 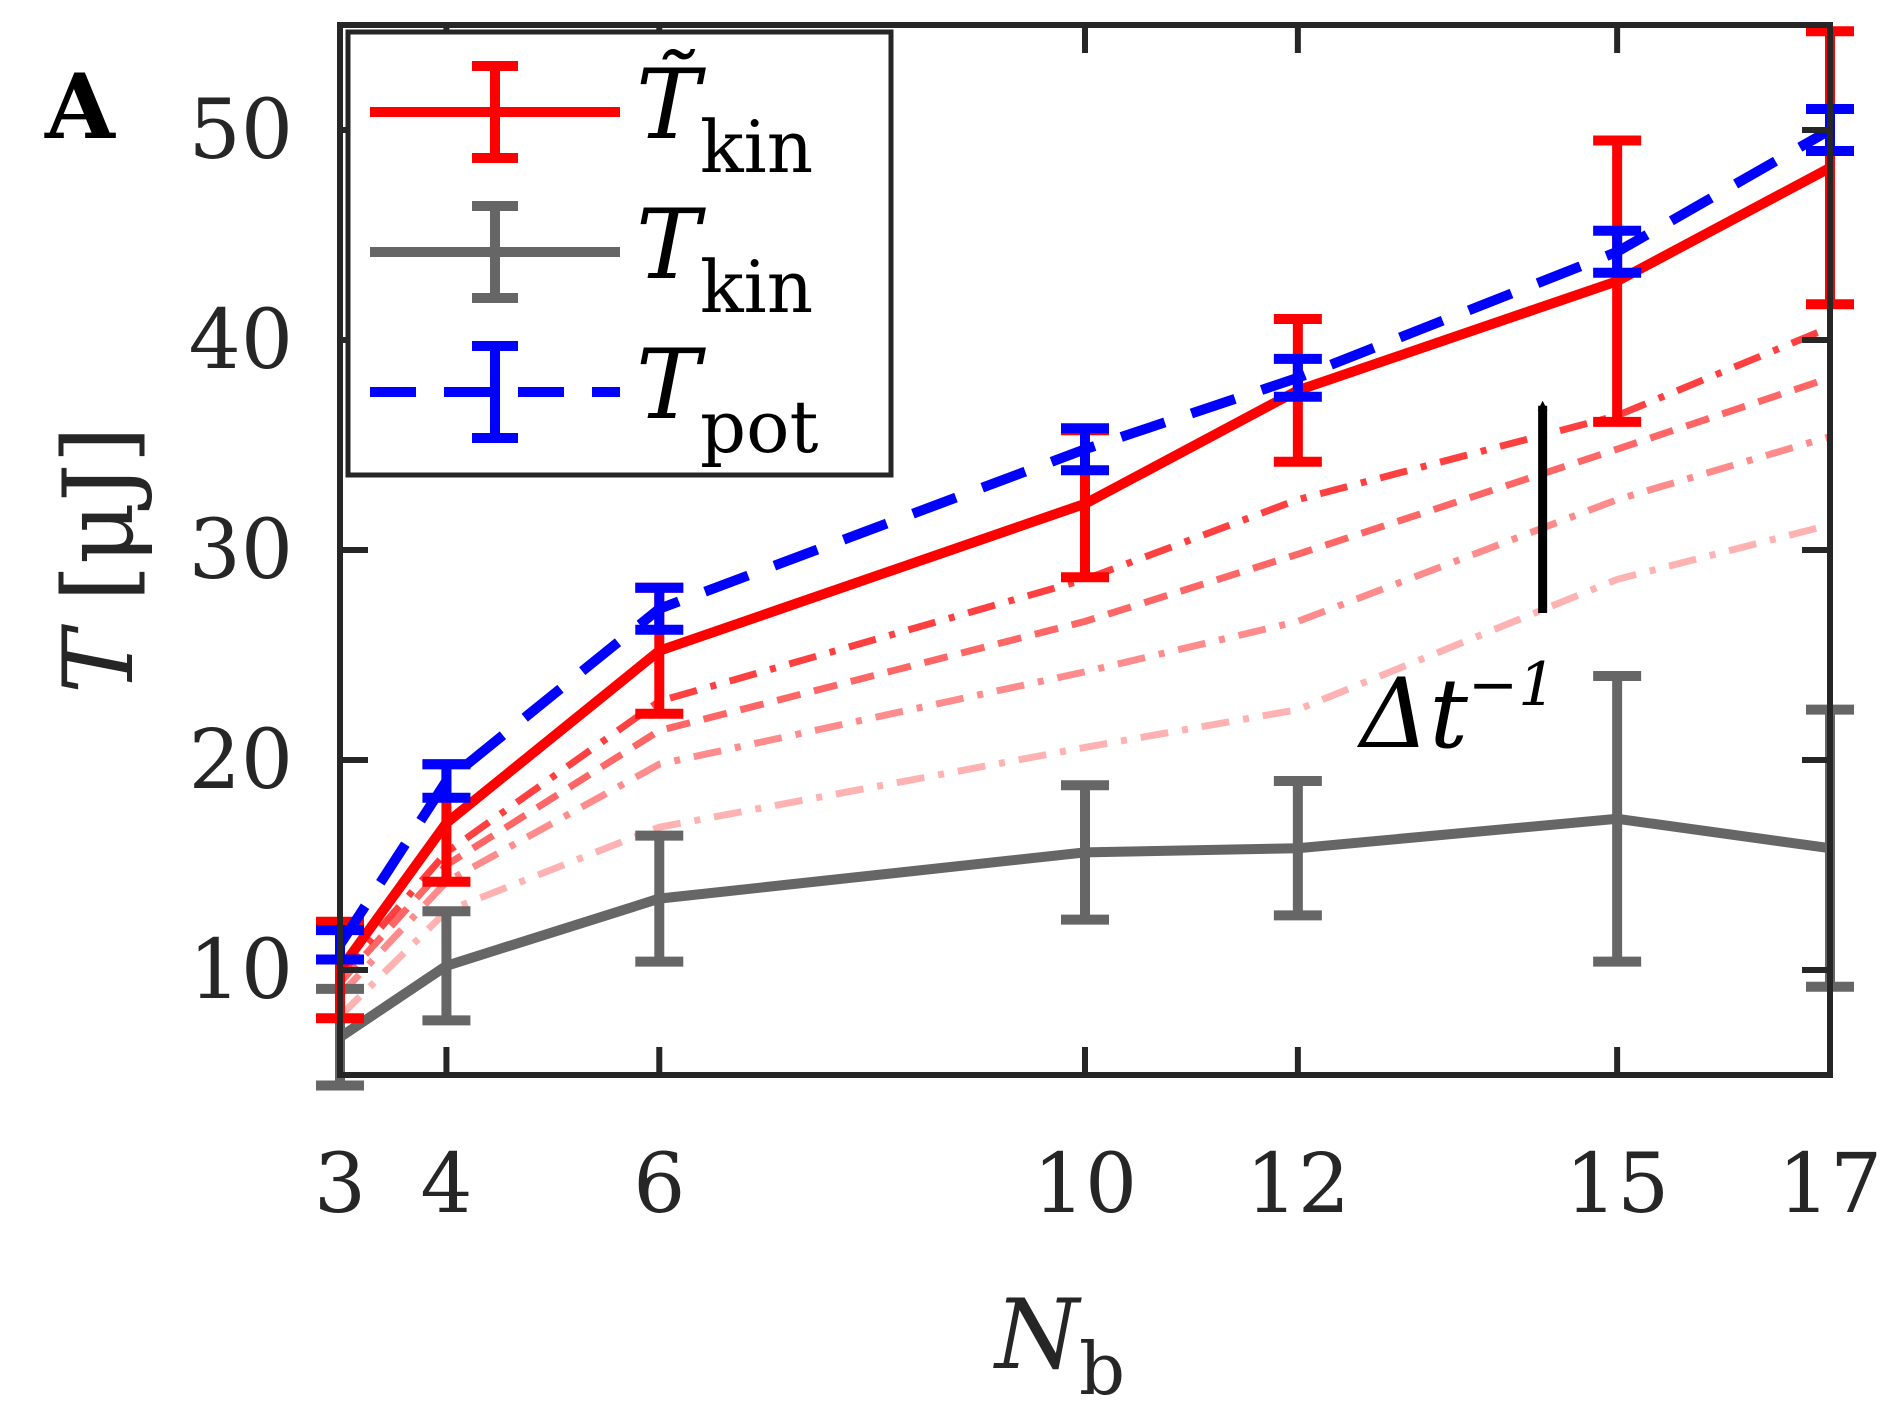 What do you see at coordinates (99, 659) in the screenshot?
I see `y-axis-symbol: T` at bounding box center [99, 659].